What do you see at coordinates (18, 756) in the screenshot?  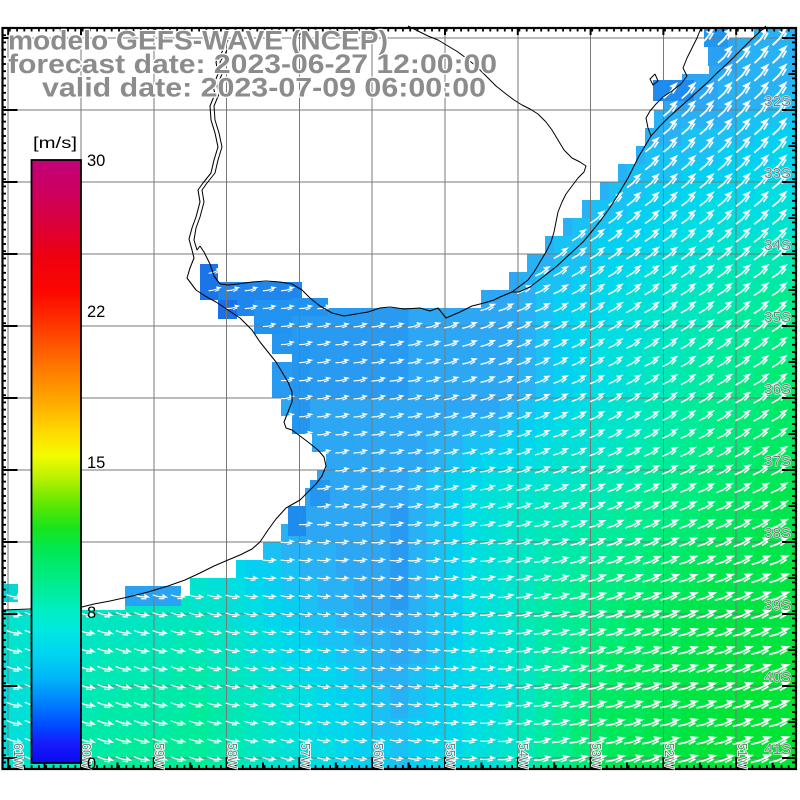 I see `svg-text: 61W` at bounding box center [18, 756].